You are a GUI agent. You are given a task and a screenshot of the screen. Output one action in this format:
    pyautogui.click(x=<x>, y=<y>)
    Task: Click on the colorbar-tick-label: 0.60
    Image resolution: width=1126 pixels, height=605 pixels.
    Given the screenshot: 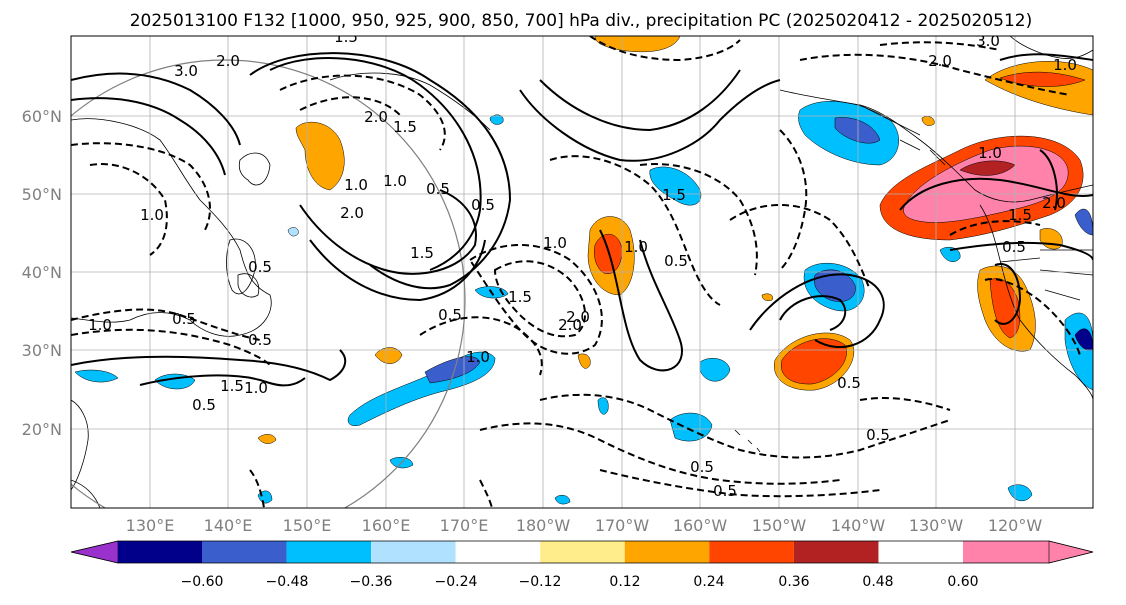 What is the action you would take?
    pyautogui.click(x=962, y=582)
    